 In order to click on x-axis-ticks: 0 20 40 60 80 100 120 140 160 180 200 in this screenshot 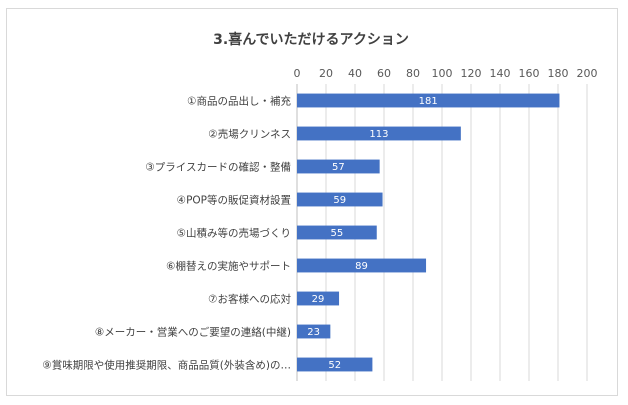, I will do `click(446, 73)`.